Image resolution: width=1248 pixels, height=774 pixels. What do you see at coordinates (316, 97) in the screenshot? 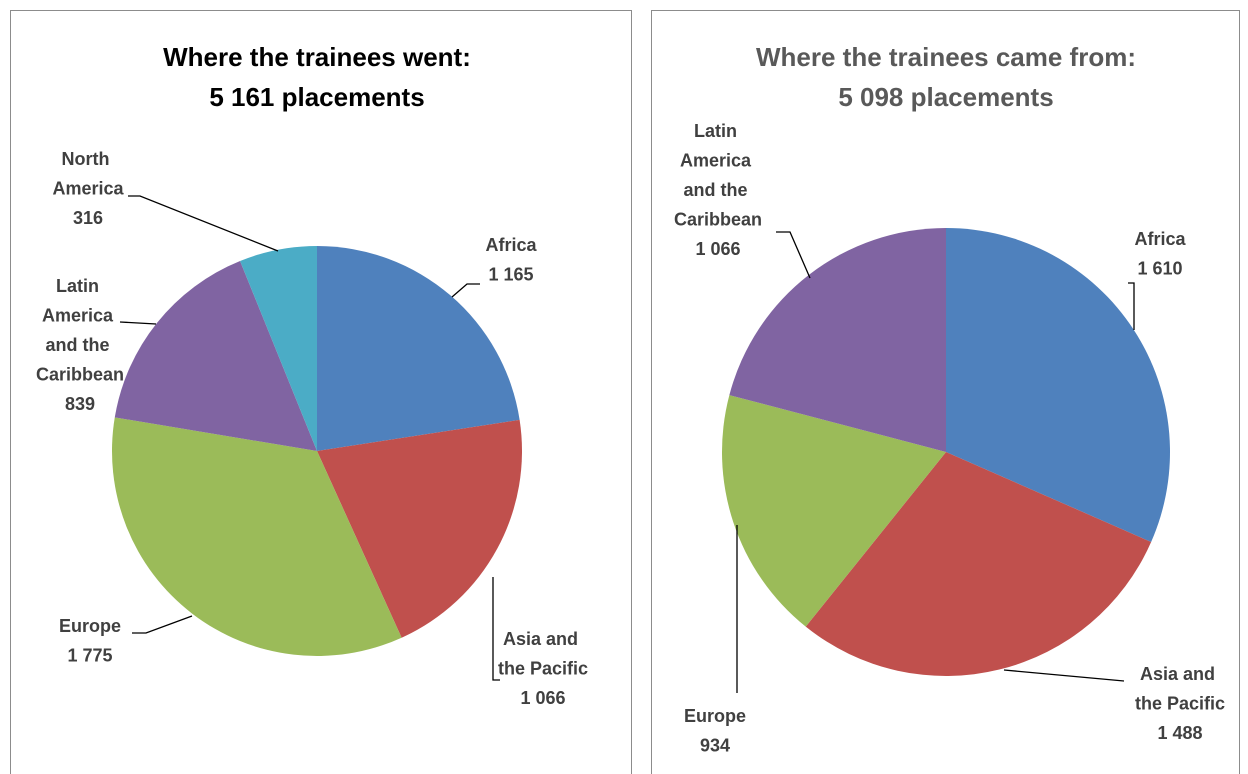
I see `chart-subtitle: 5 161 placements` at bounding box center [316, 97].